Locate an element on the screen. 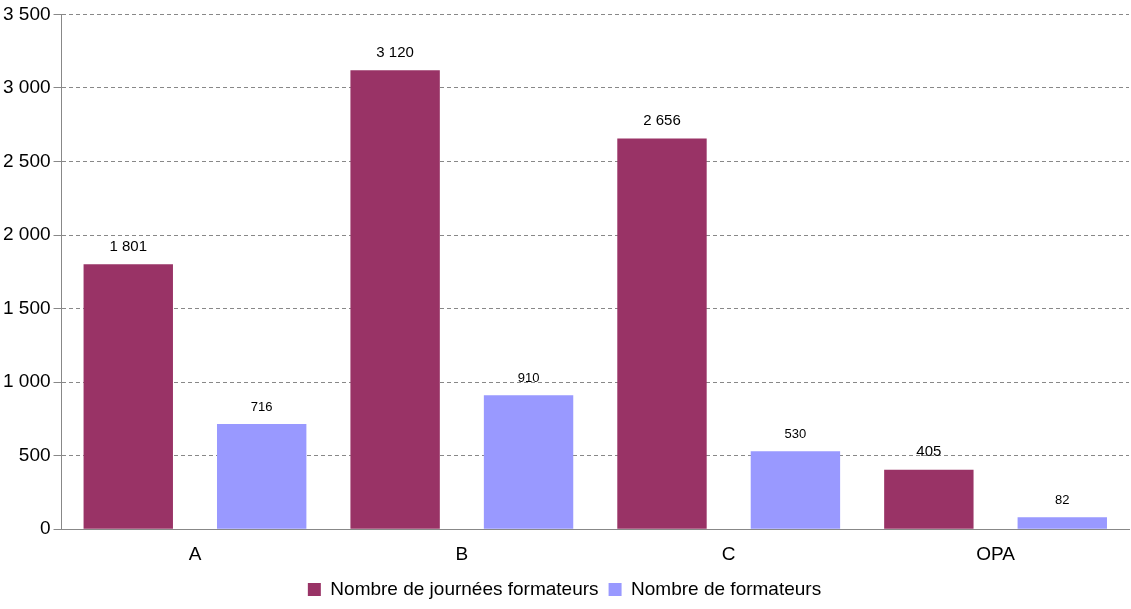  data-label: 82 is located at coordinates (1062, 500).